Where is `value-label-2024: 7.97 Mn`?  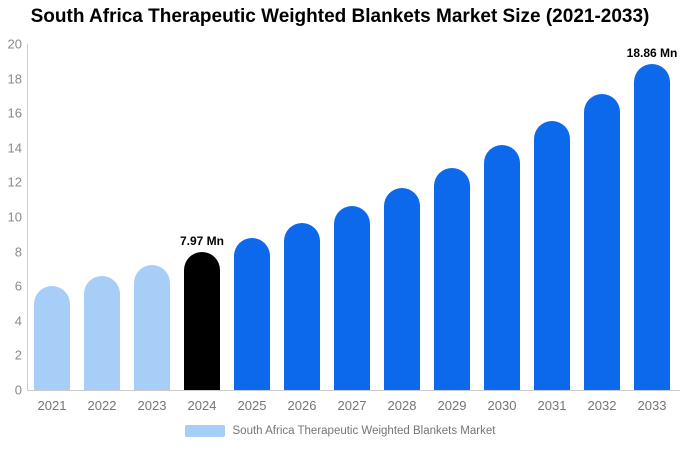
value-label-2024: 7.97 Mn is located at coordinates (202, 241).